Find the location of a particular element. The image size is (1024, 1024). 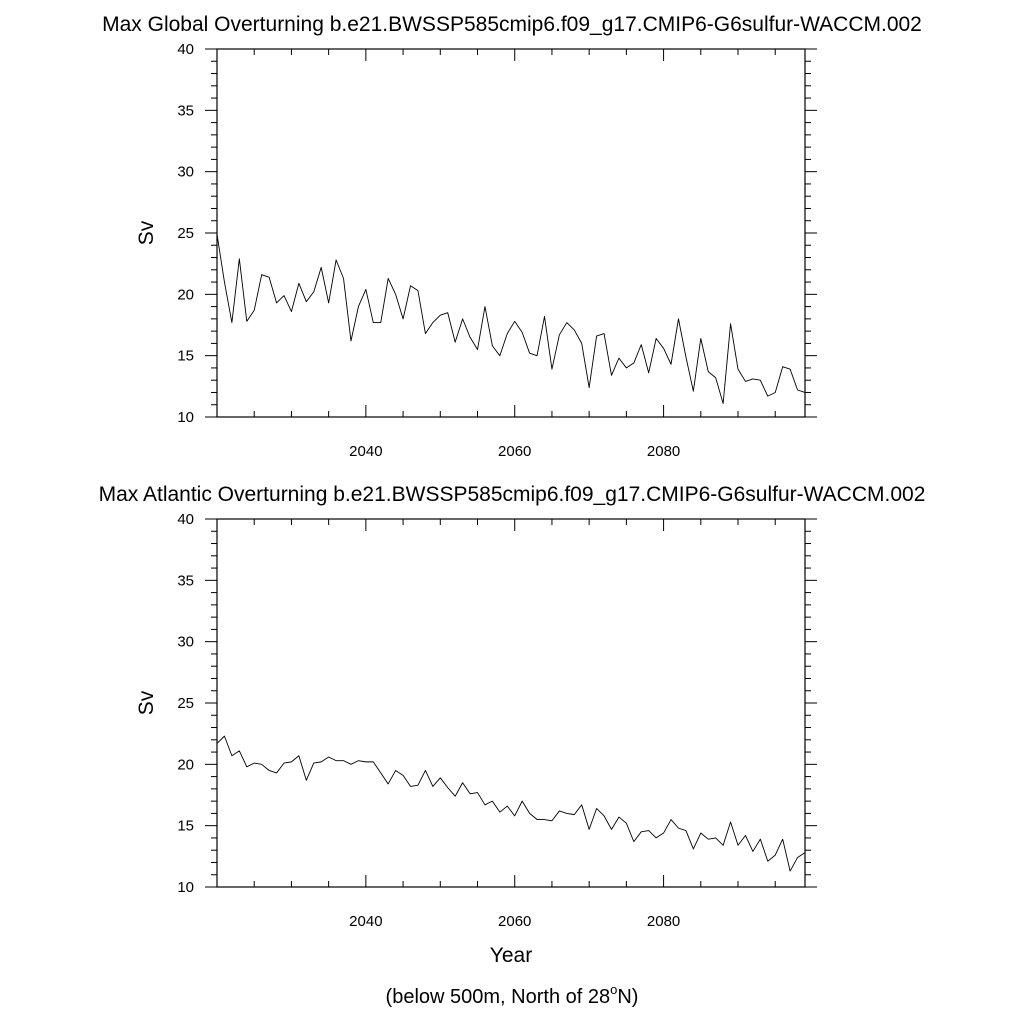

footnote-suffix: N) is located at coordinates (627, 997).